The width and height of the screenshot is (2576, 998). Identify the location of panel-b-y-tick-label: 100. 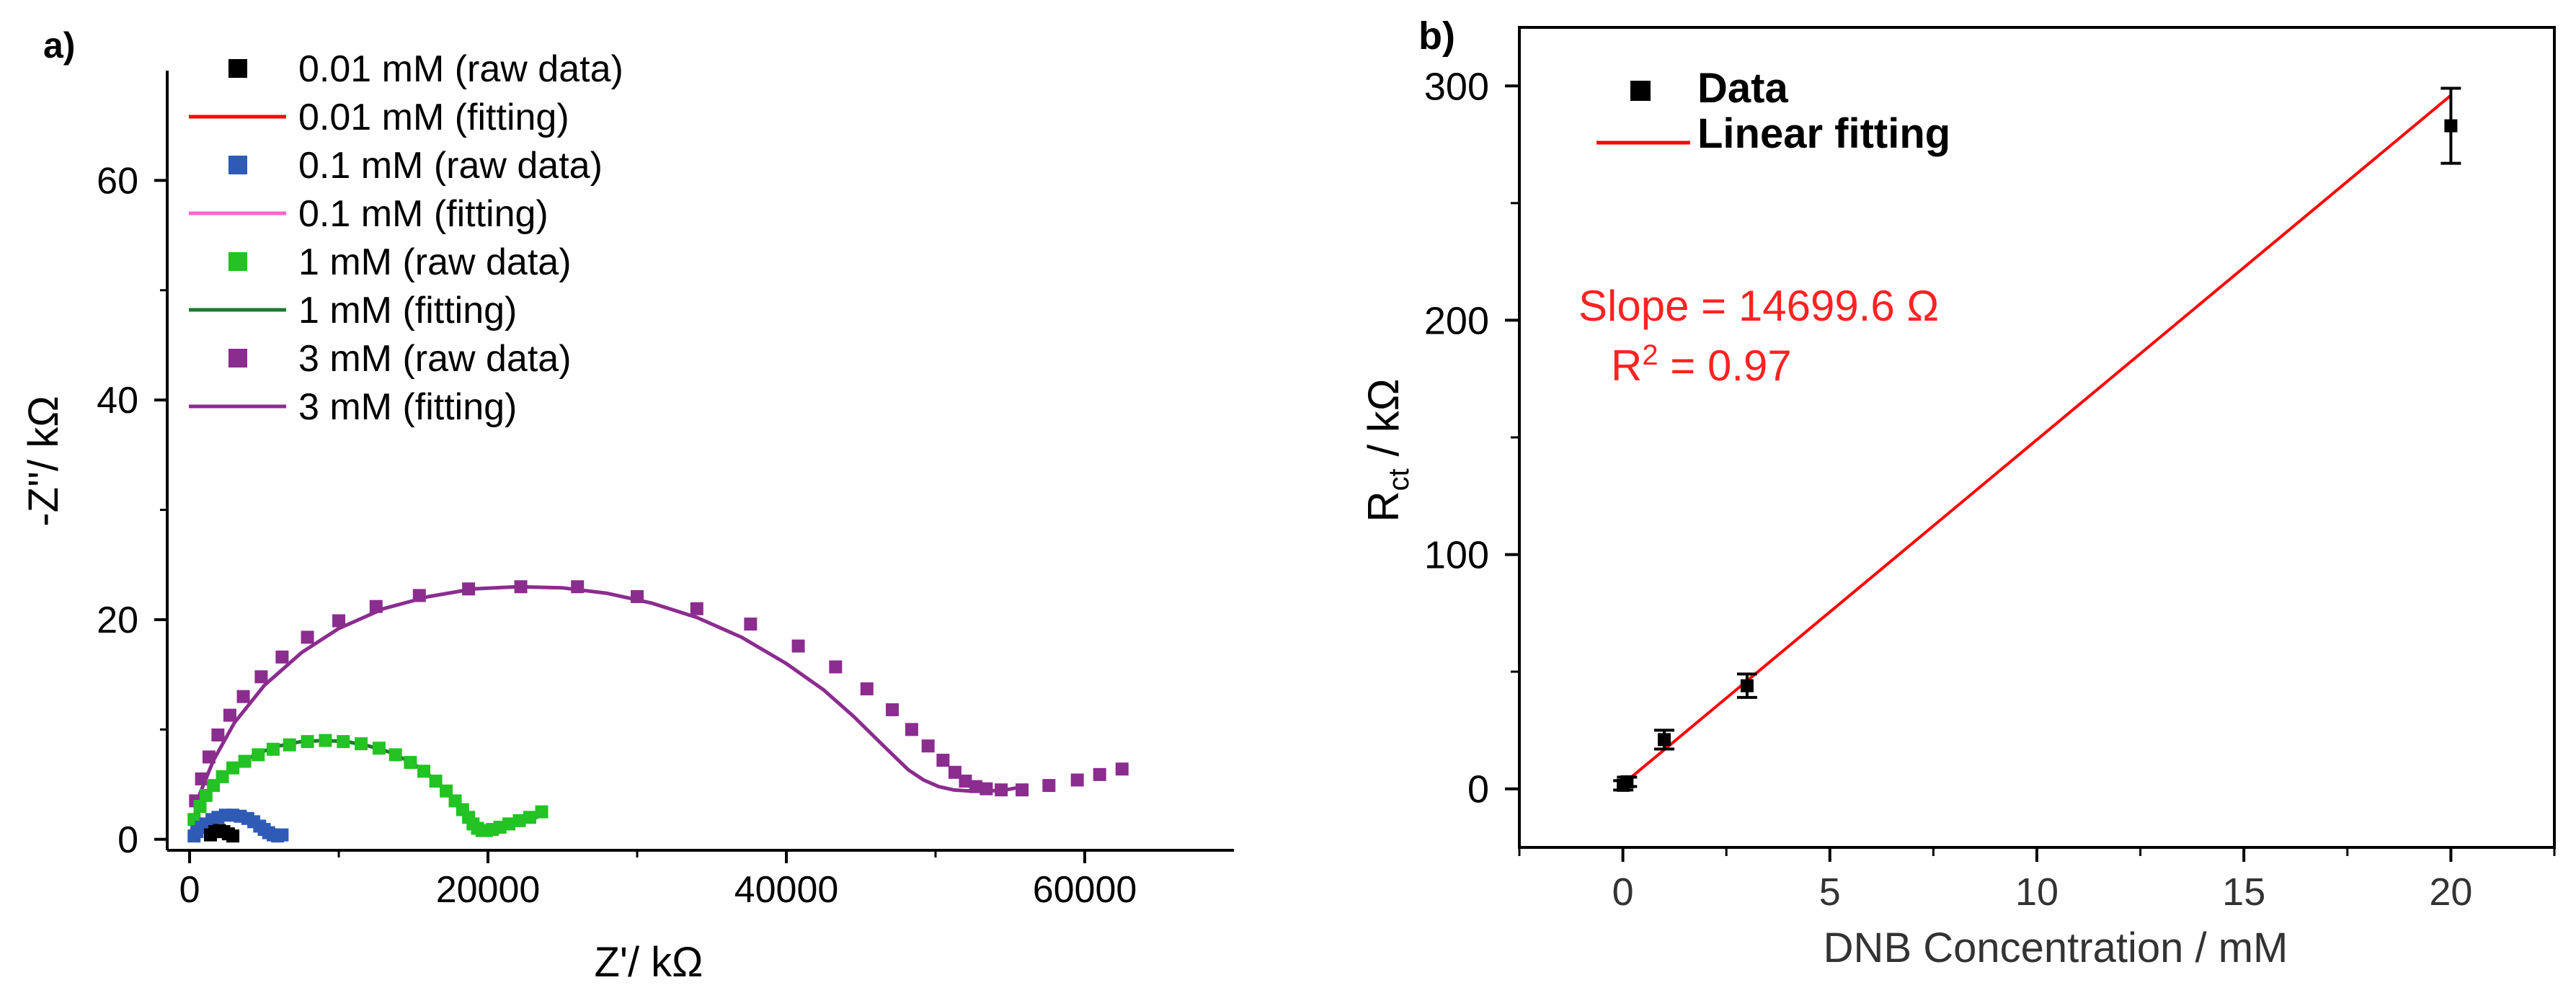
(1456, 556).